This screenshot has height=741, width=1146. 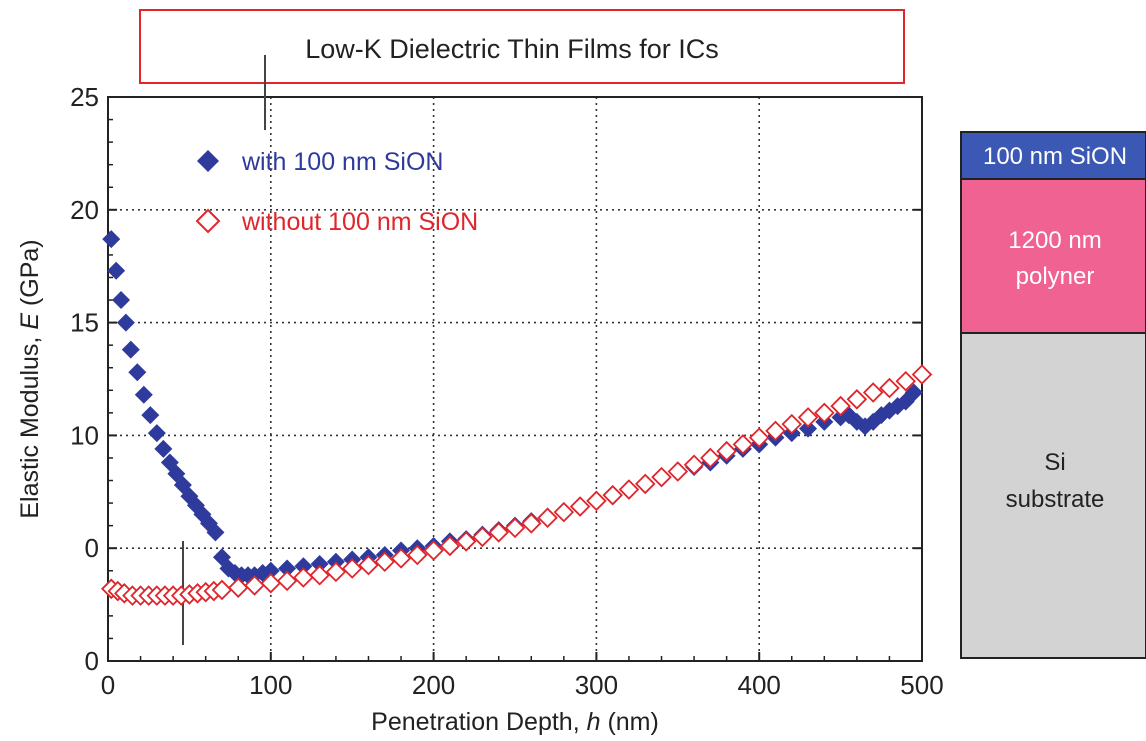 What do you see at coordinates (921, 685) in the screenshot?
I see `x-tick-label: 500` at bounding box center [921, 685].